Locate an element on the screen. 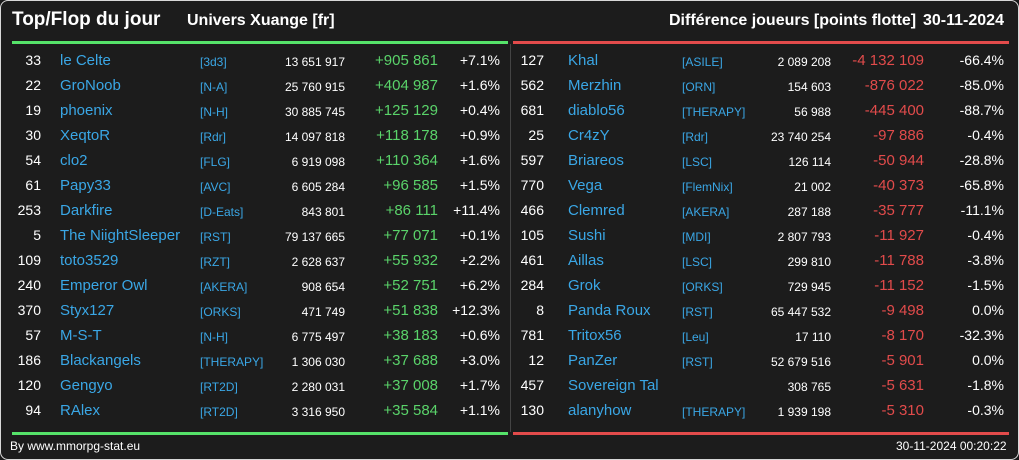 The height and width of the screenshot is (460, 1019). player-name-link: le Celte is located at coordinates (85, 60).